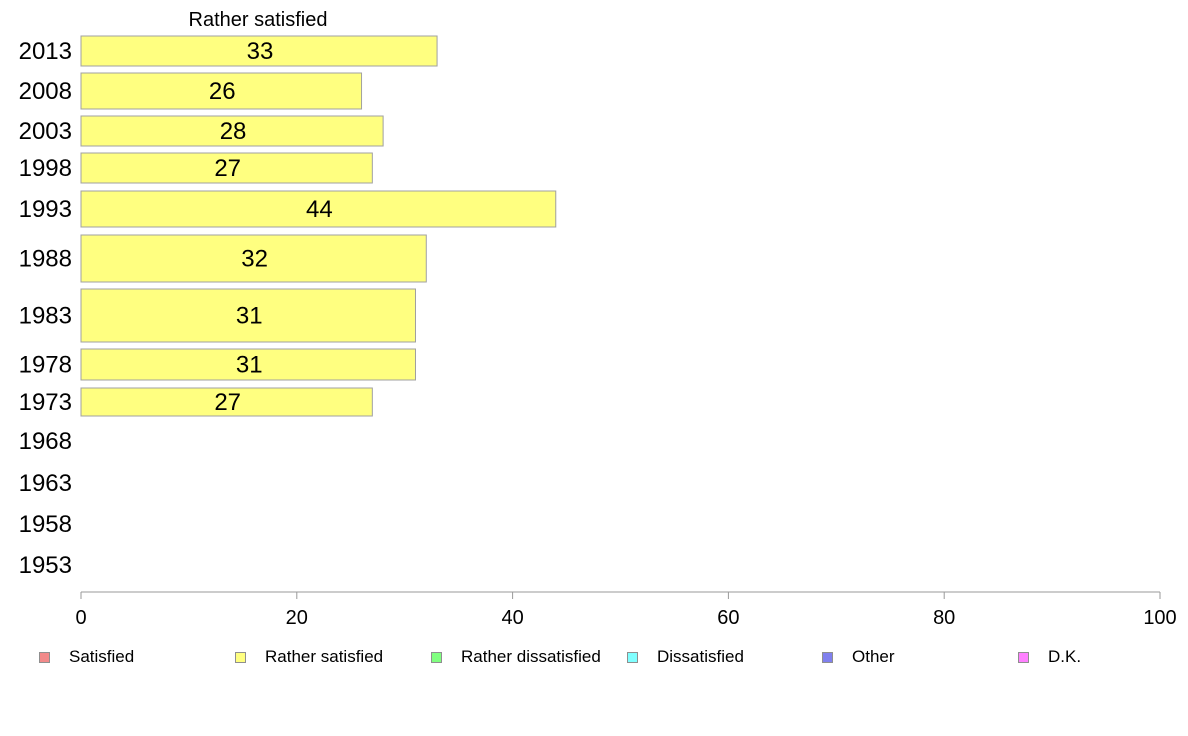 Image resolution: width=1188 pixels, height=736 pixels. What do you see at coordinates (944, 618) in the screenshot?
I see `x-tick-label-80: 80` at bounding box center [944, 618].